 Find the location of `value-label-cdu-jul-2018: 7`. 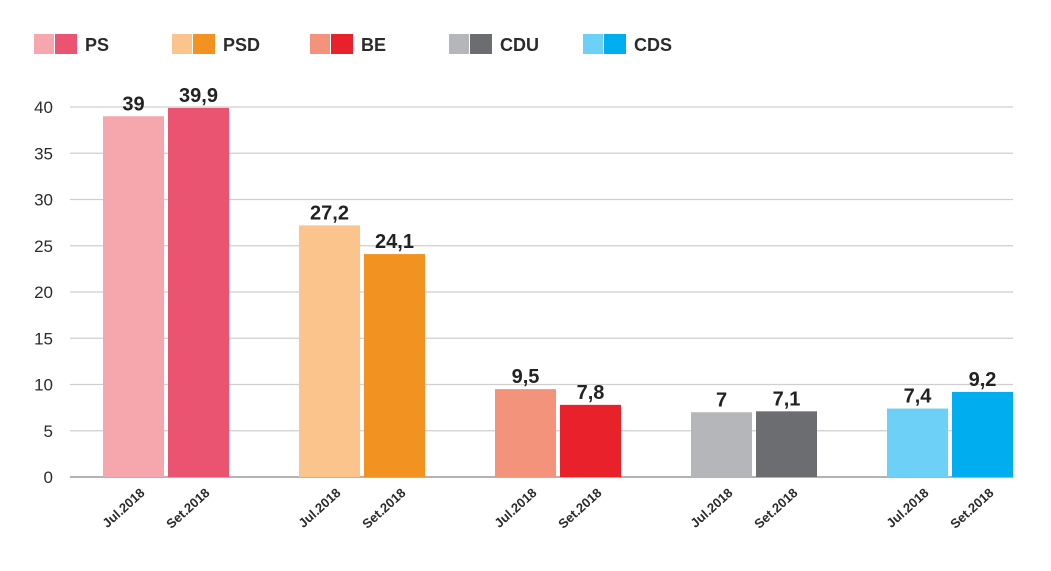

value-label-cdu-jul-2018: 7 is located at coordinates (721, 400).